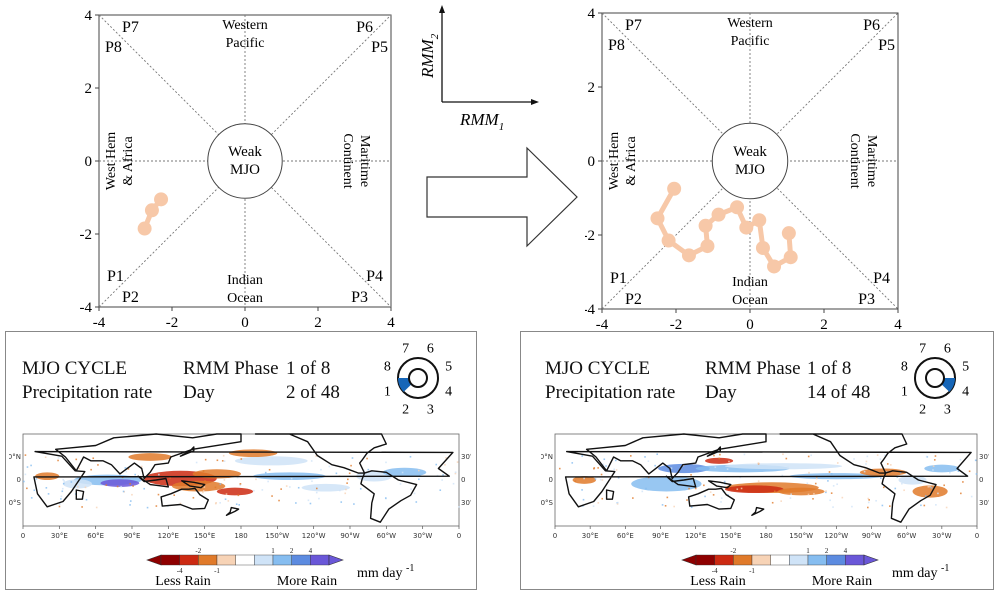  I want to click on wheel-number: 4, so click(965, 391).